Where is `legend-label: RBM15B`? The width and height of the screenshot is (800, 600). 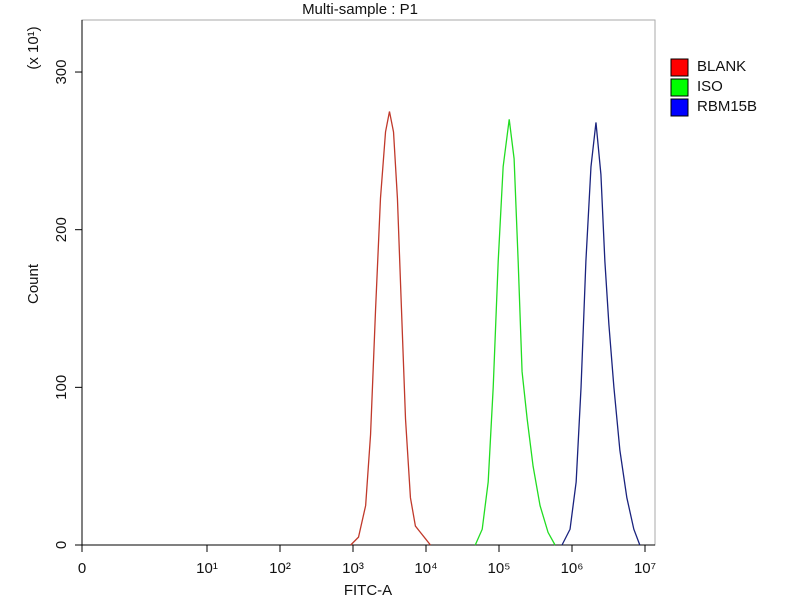
legend-label: RBM15B is located at coordinates (727, 106).